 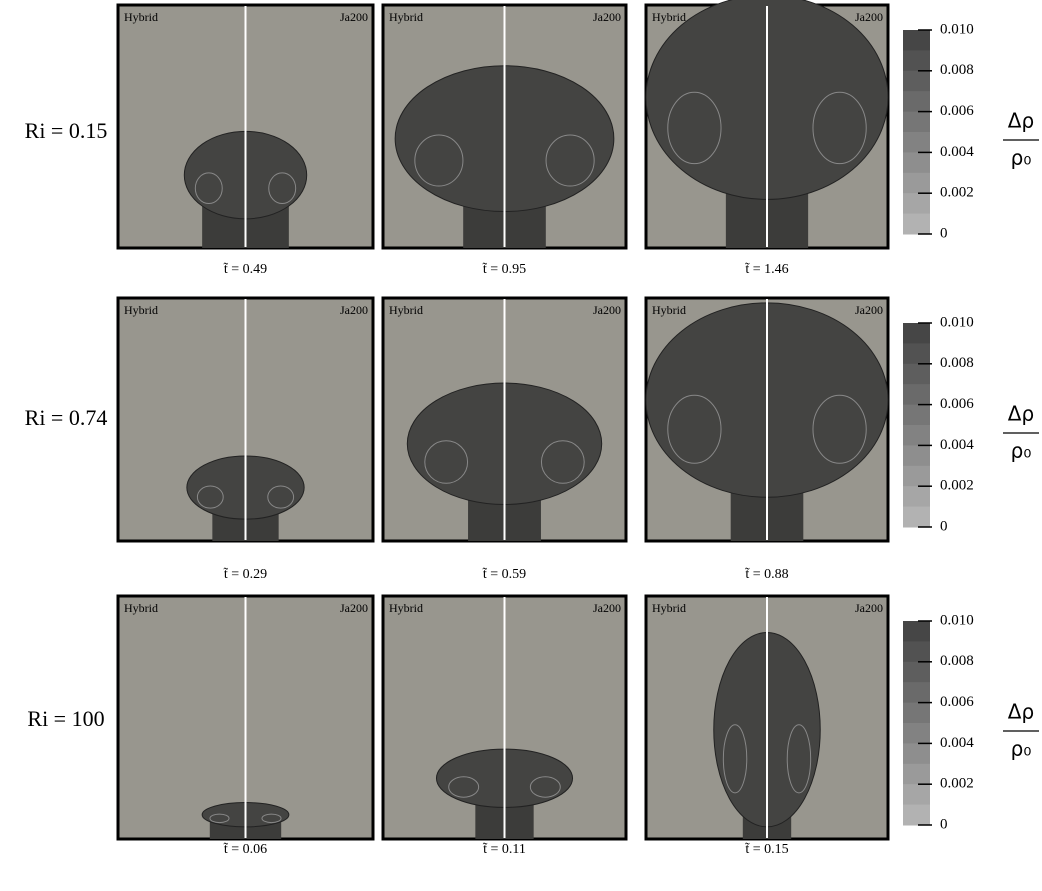 I want to click on row-label: Ri = 0.74, so click(x=66, y=417).